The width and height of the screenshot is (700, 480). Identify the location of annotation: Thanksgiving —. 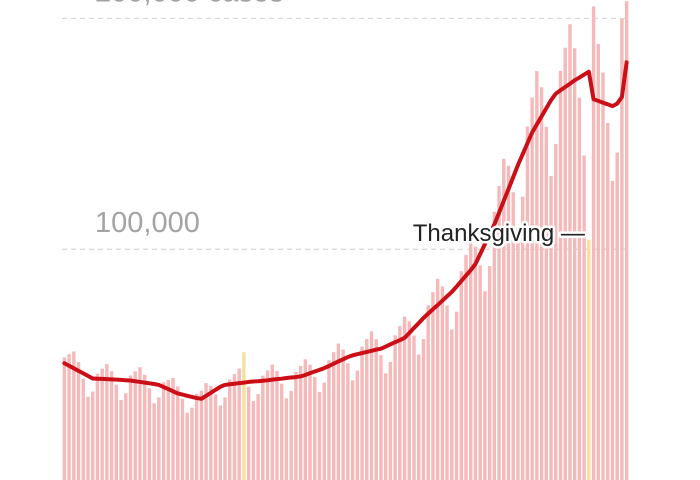
(499, 233).